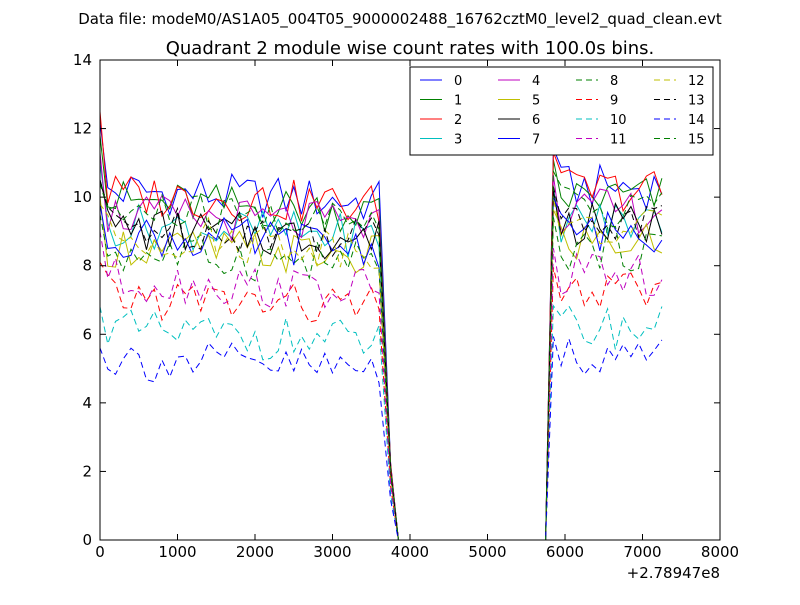  Describe the element at coordinates (487, 552) in the screenshot. I see `x-tick-label: 5000` at that location.